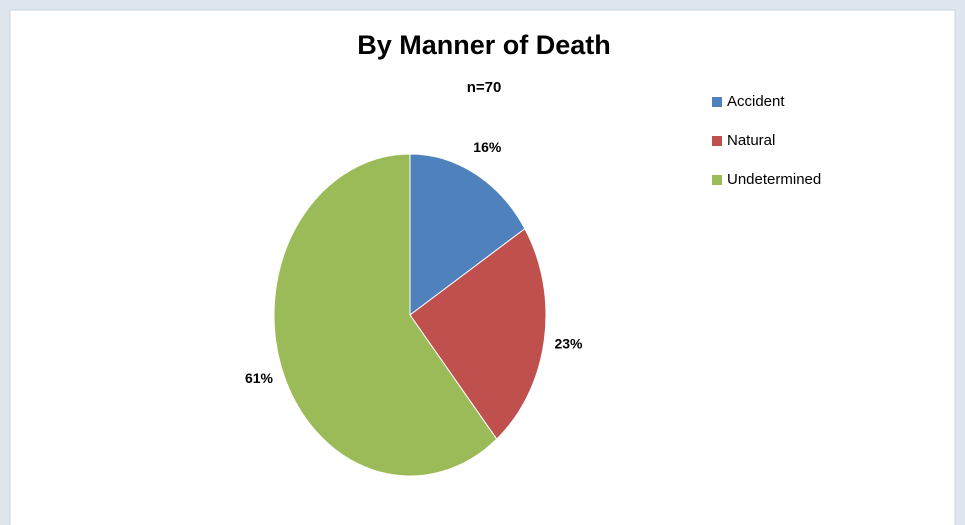  What do you see at coordinates (259, 378) in the screenshot?
I see `data-label: 61%` at bounding box center [259, 378].